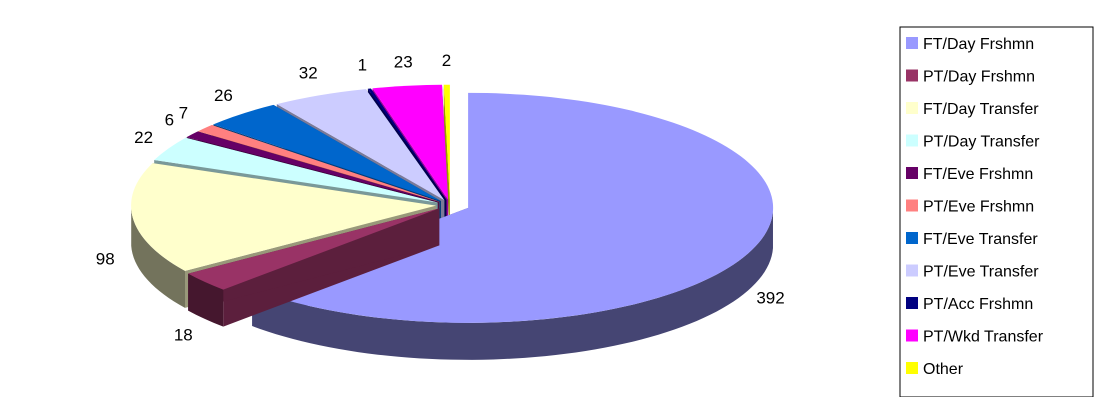 The image size is (1097, 402). Describe the element at coordinates (912, 108) in the screenshot. I see `legend-swatch-ft-day-transfer` at that location.